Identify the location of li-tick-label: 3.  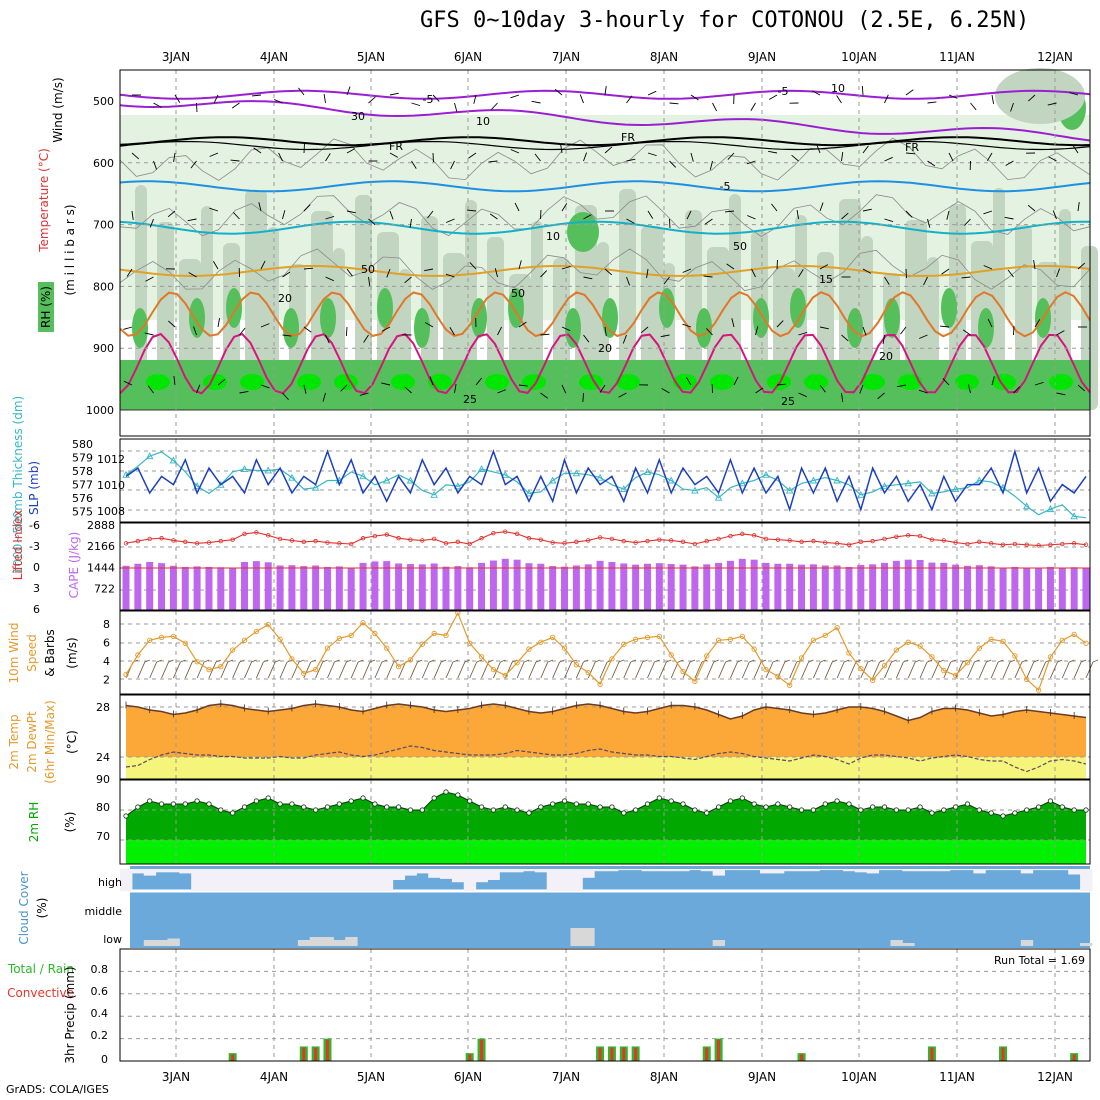
(36, 588).